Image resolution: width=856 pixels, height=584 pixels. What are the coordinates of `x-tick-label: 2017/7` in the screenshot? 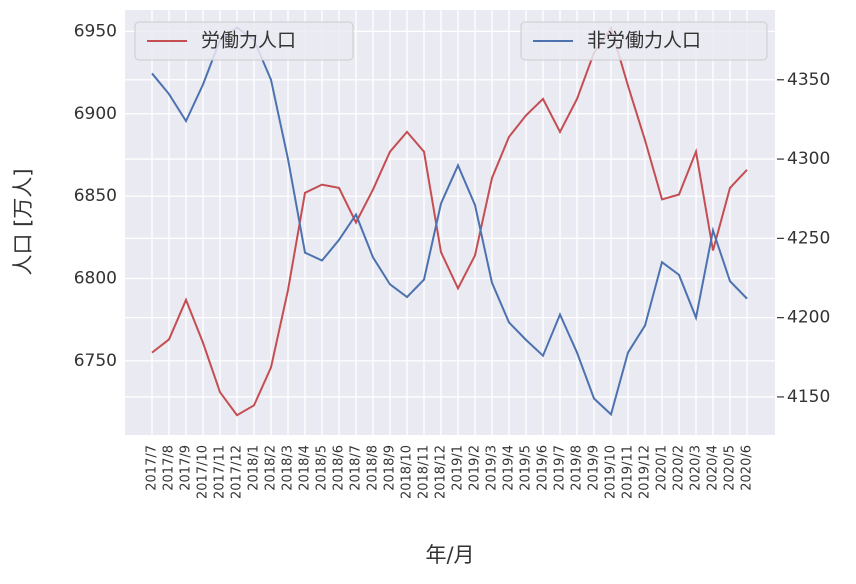 It's located at (152, 468).